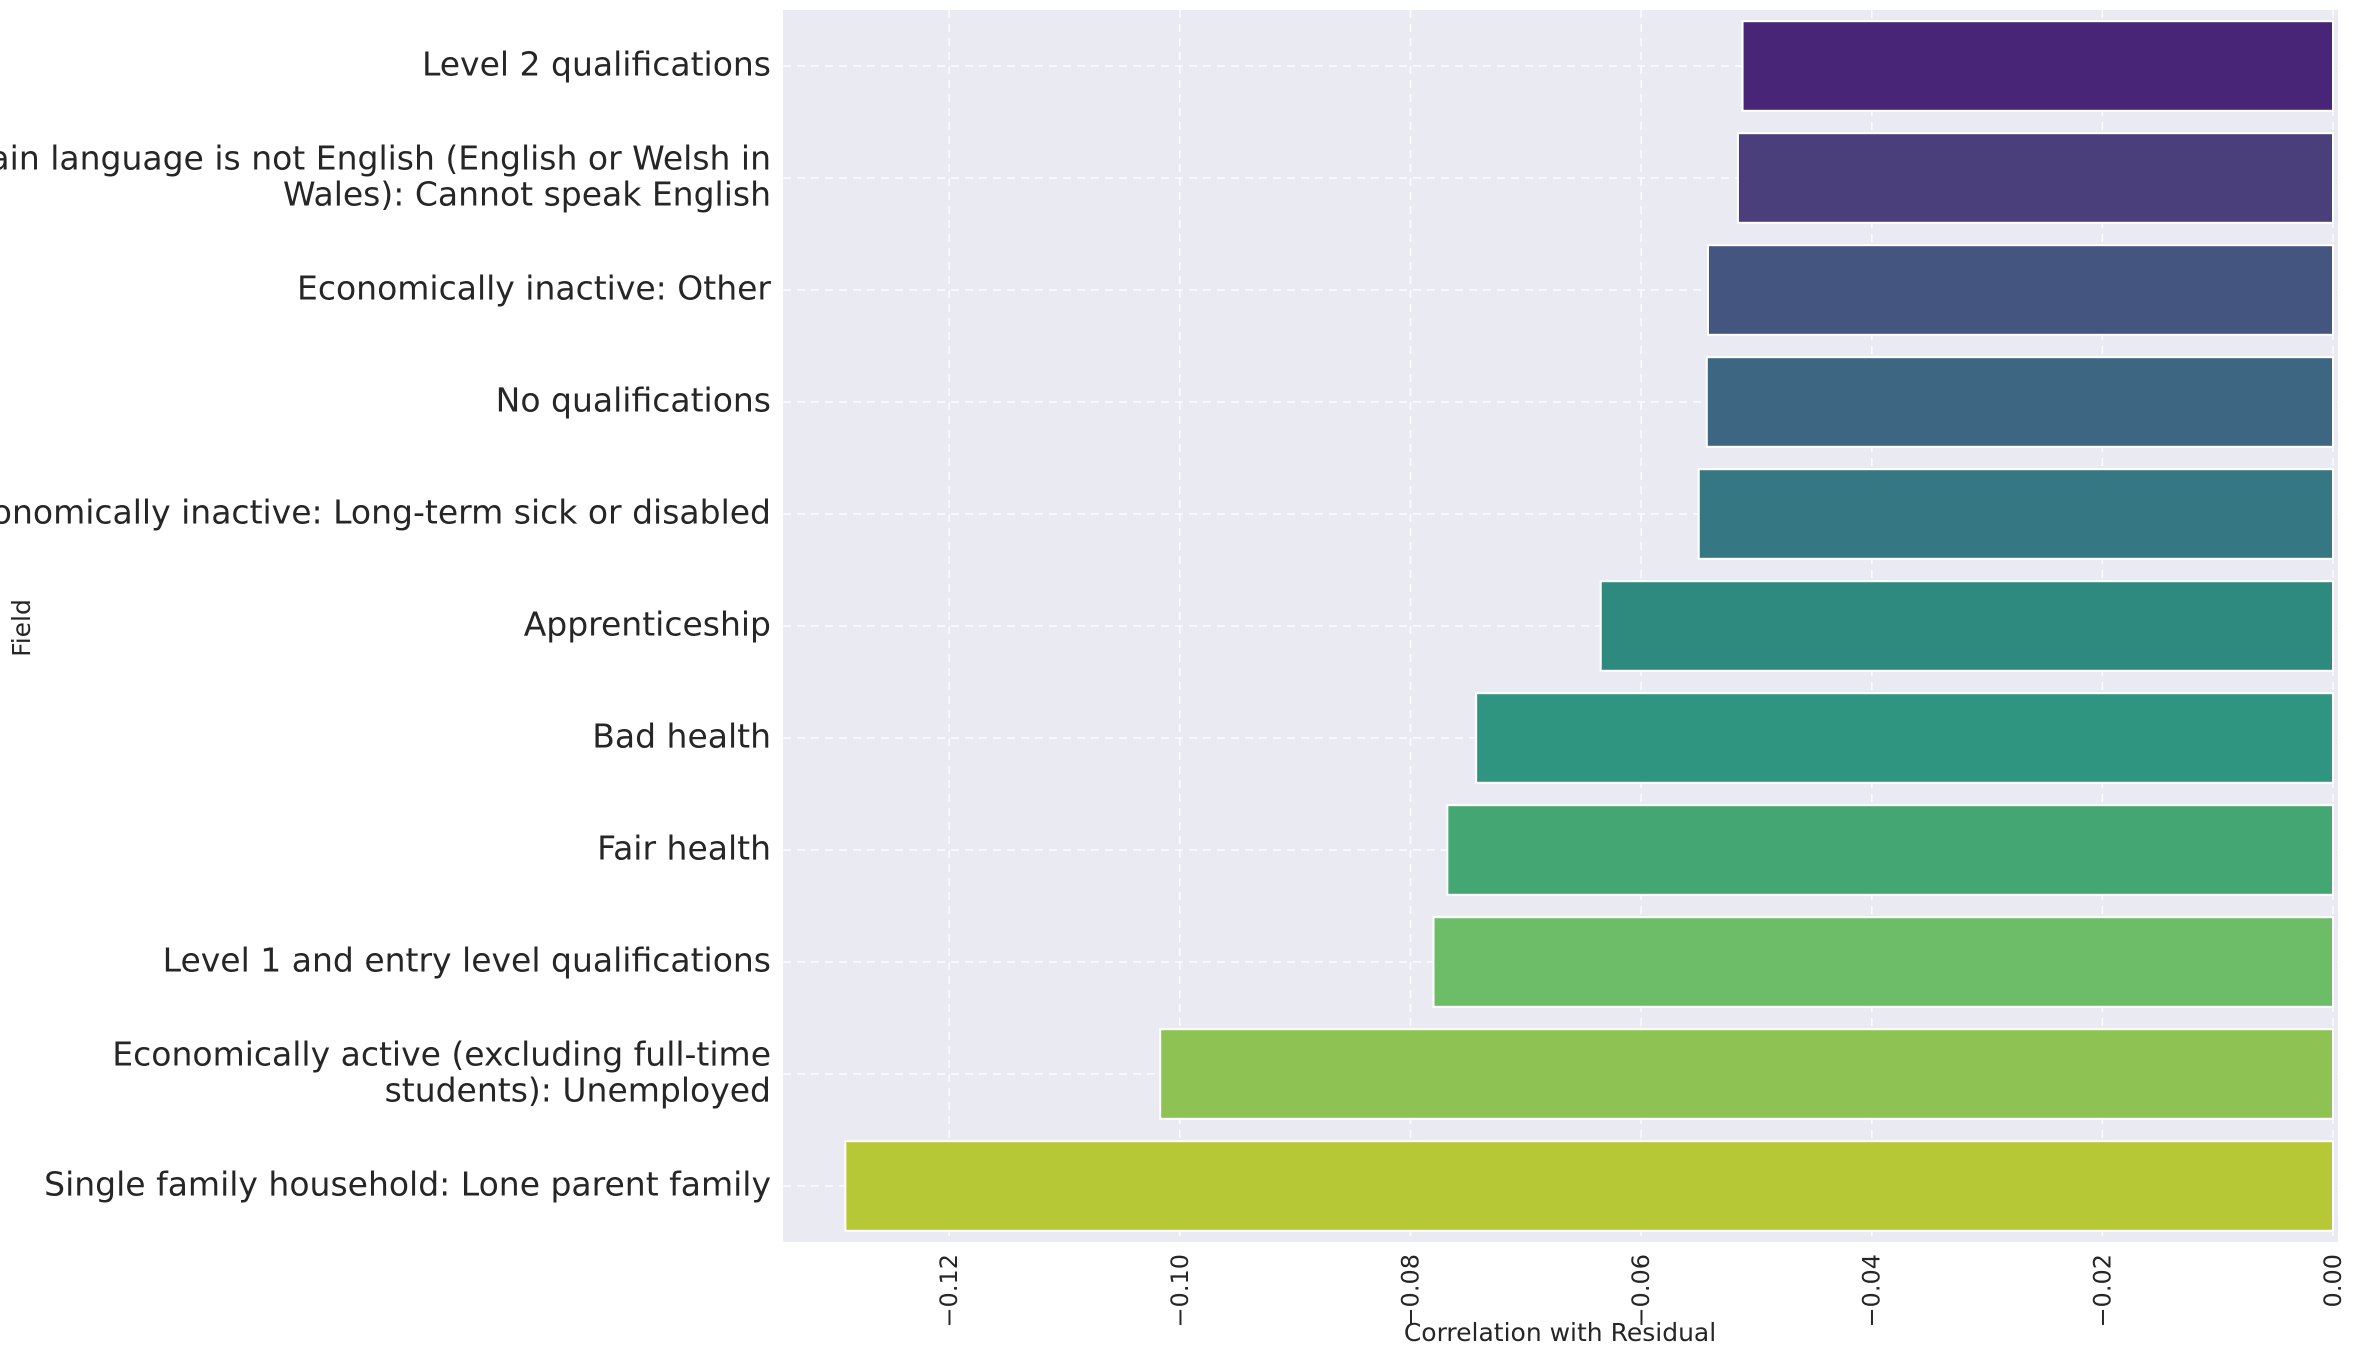 This screenshot has width=2354, height=1356. I want to click on y-tick-label-line: Level 2 qualifications, so click(596, 64).